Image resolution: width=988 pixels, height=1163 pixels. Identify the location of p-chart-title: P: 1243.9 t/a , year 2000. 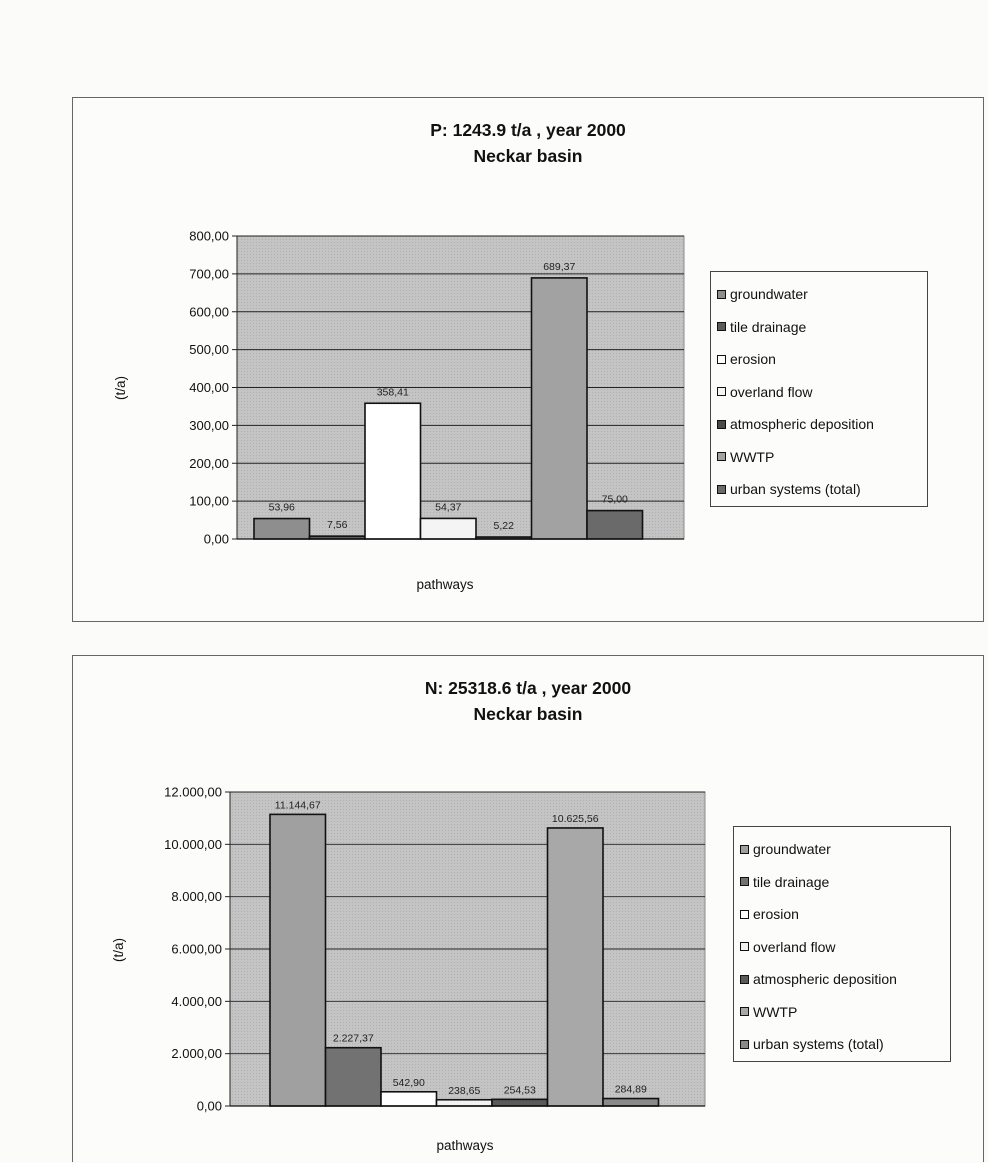
(528, 130).